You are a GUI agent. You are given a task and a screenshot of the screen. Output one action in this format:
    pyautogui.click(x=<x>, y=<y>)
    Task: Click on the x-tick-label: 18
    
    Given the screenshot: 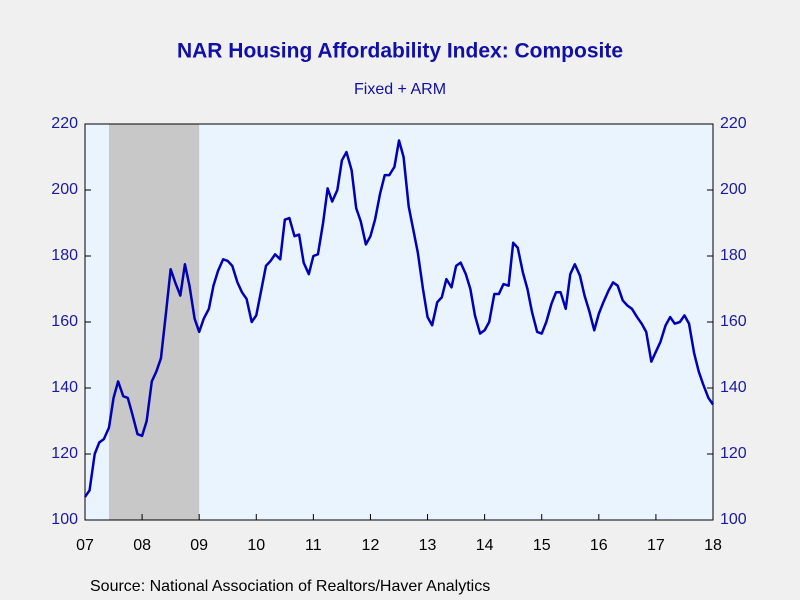 What is the action you would take?
    pyautogui.click(x=713, y=545)
    